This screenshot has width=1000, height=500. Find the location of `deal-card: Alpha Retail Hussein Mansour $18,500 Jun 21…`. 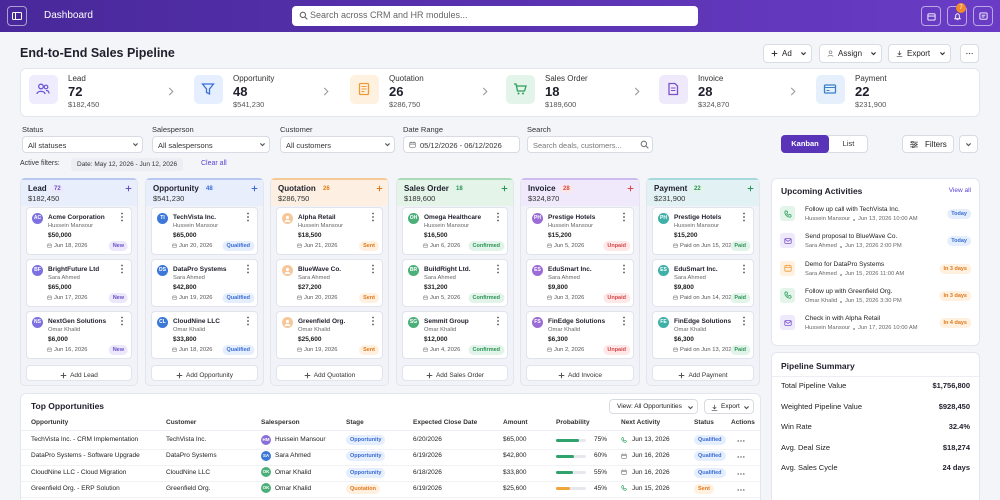

deal-card: Alpha Retail Hussein Mansour $18,500 Jun 21… is located at coordinates (329, 231).